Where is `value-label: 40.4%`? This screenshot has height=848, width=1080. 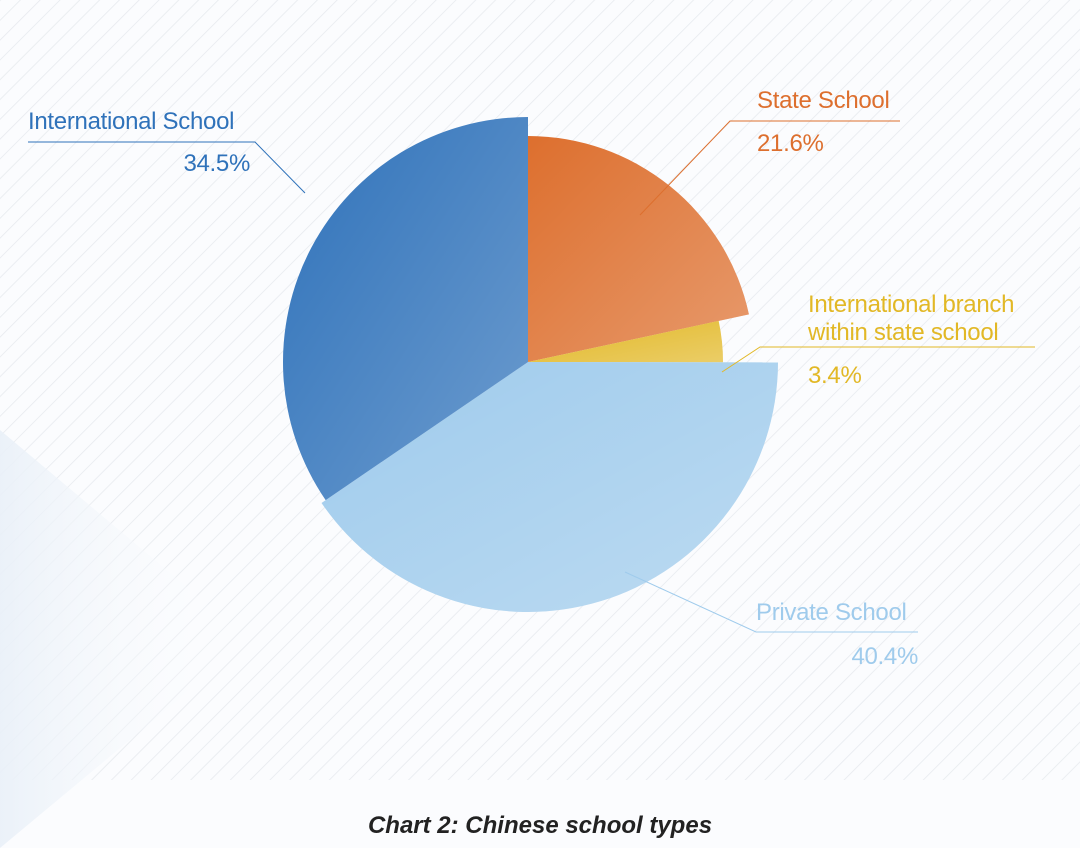 value-label: 40.4% is located at coordinates (884, 656).